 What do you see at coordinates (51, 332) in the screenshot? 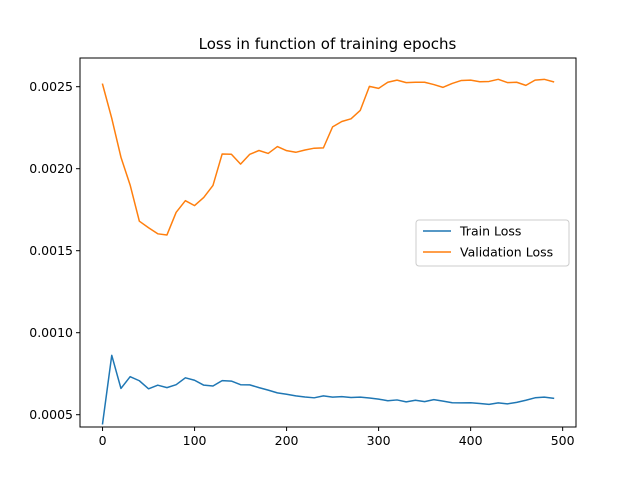
I see `y-tick-label: 0.0010` at bounding box center [51, 332].